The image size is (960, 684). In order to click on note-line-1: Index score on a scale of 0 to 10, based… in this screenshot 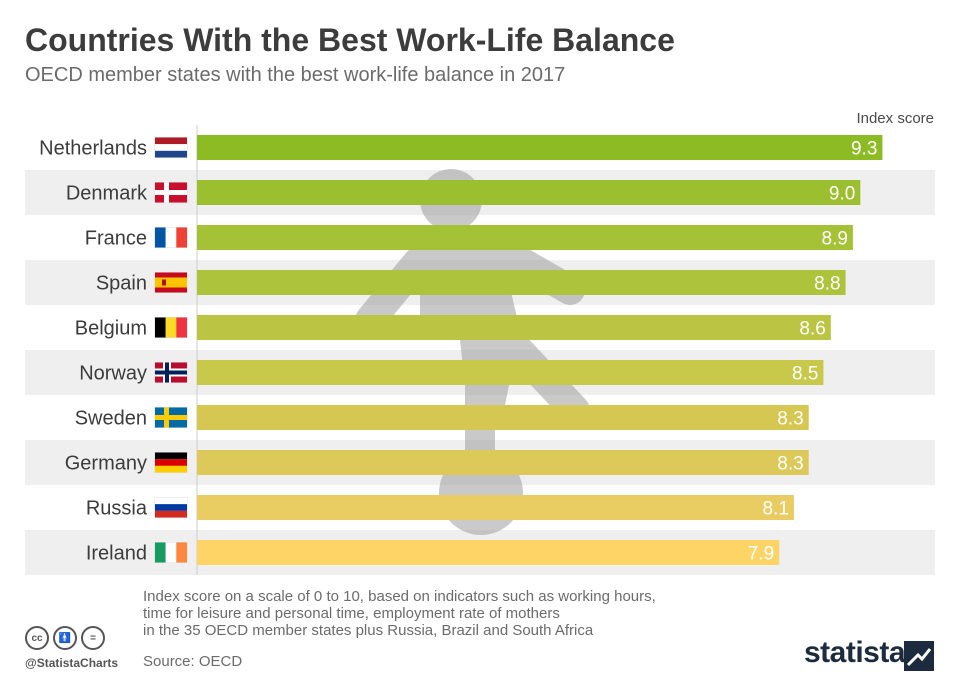, I will do `click(399, 596)`.